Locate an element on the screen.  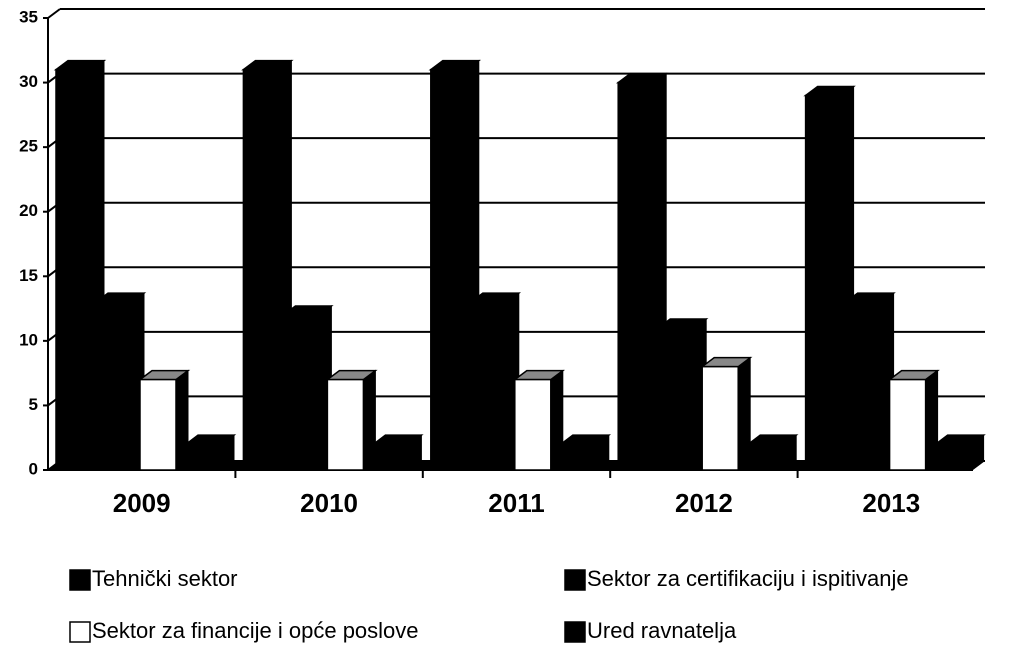
y-tick-label: 35 is located at coordinates (28, 16).